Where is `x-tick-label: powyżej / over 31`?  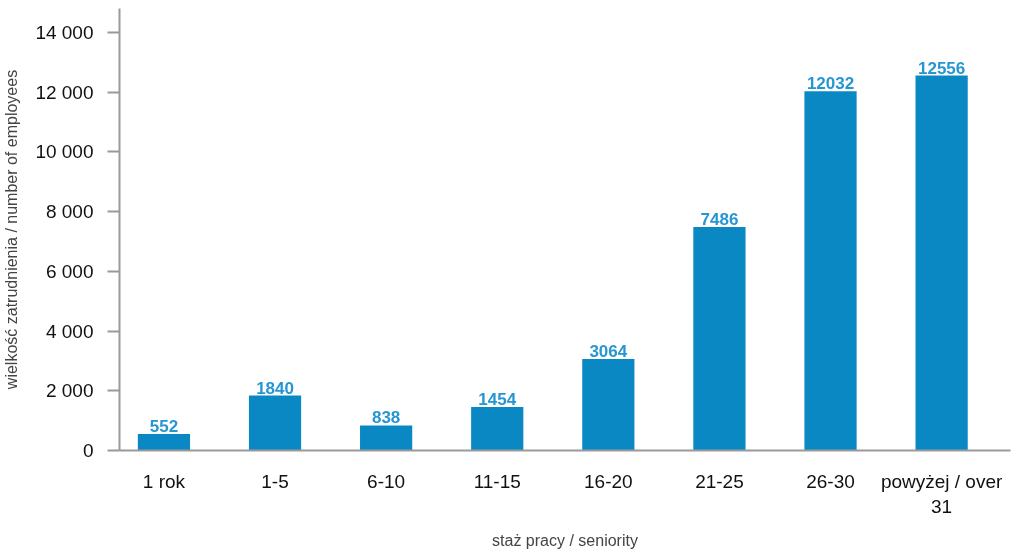 x-tick-label: powyżej / over 31 is located at coordinates (942, 493).